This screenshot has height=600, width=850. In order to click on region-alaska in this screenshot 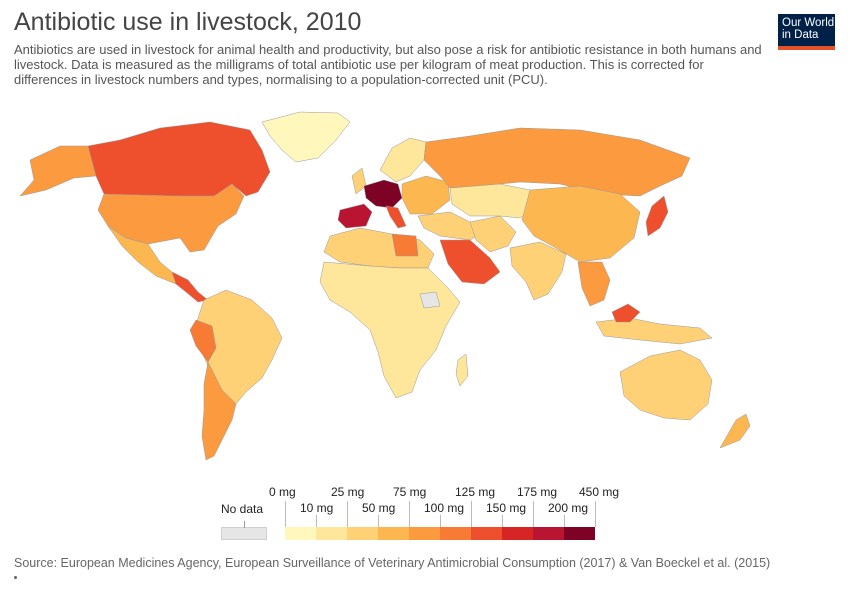, I will do `click(58, 171)`.